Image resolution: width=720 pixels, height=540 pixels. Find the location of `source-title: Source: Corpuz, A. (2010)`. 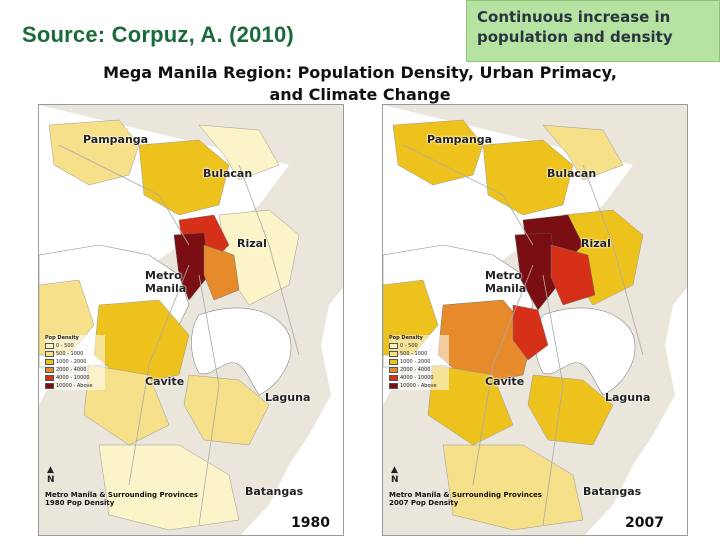

source-title: Source: Corpuz, A. (2010) is located at coordinates (158, 34).